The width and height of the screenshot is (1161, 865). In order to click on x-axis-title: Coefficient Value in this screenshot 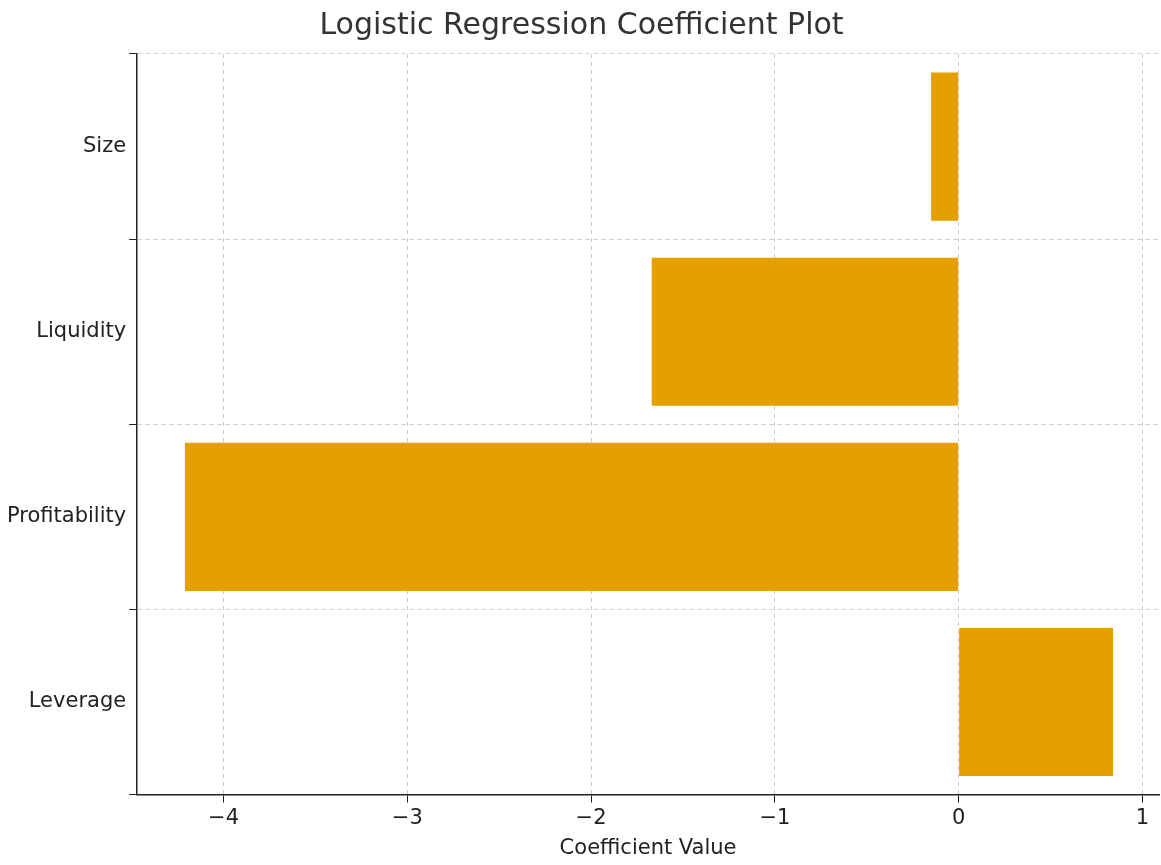, I will do `click(648, 846)`.